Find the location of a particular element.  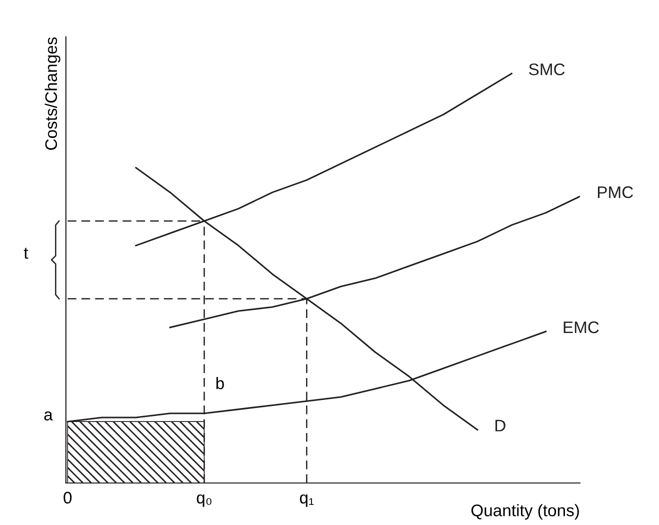

text: t is located at coordinates (26, 253).